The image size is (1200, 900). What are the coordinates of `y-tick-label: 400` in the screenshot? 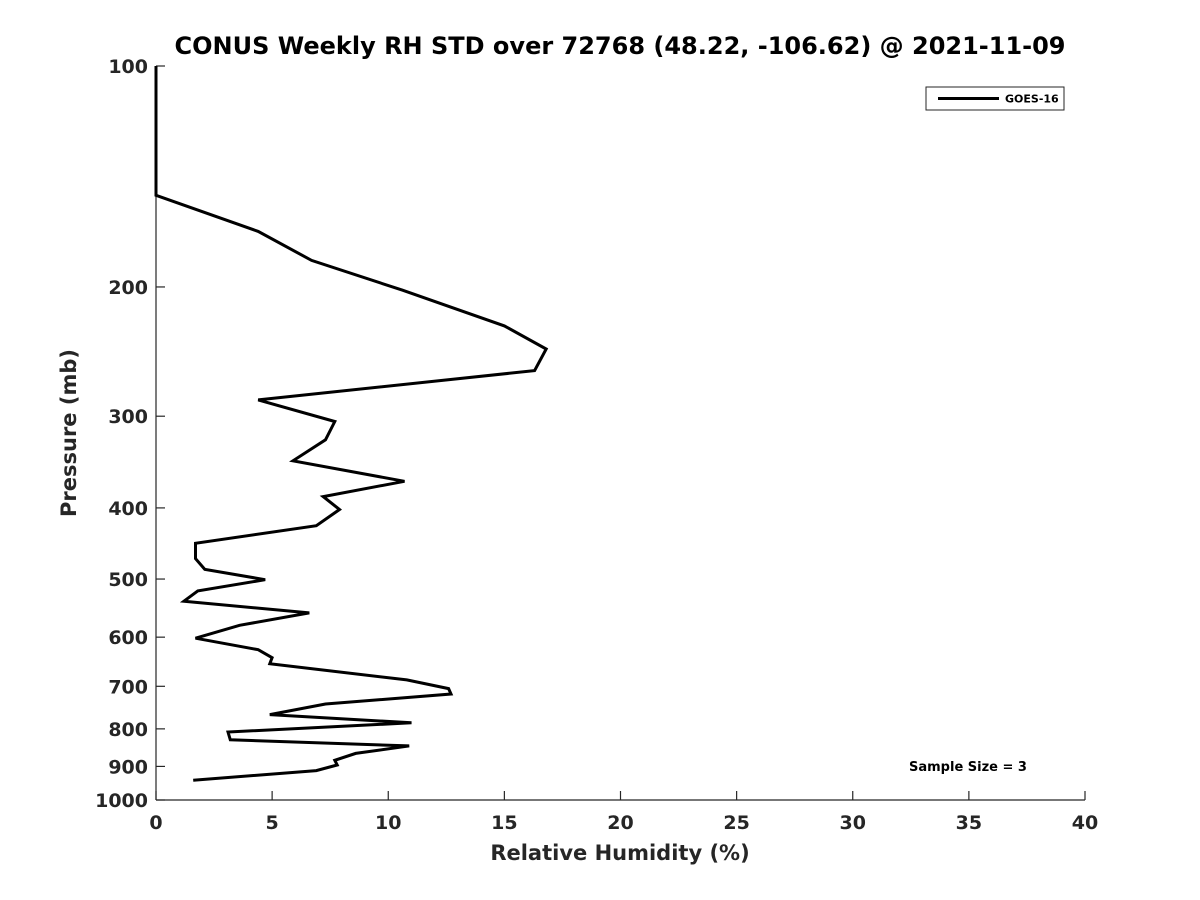 It's located at (128, 509).